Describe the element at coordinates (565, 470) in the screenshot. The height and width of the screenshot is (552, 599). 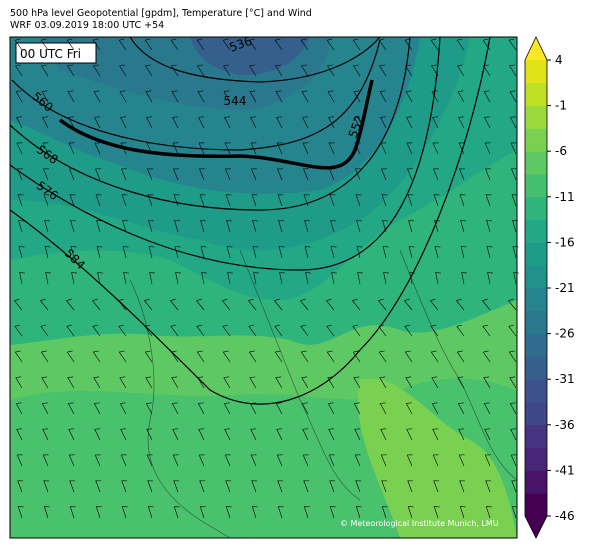
I see `colorbar-tick-label: -41` at that location.